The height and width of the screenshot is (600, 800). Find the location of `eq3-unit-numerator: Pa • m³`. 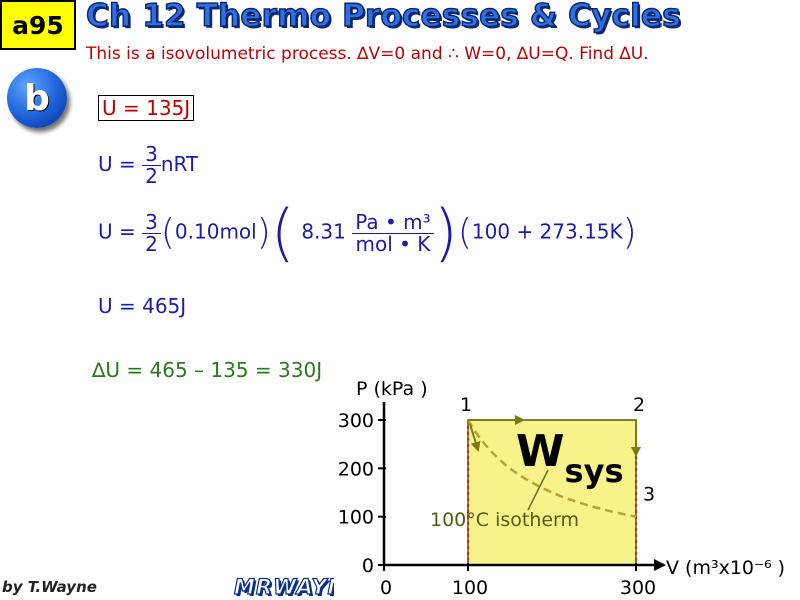

eq3-unit-numerator: Pa • m³ is located at coordinates (393, 222).